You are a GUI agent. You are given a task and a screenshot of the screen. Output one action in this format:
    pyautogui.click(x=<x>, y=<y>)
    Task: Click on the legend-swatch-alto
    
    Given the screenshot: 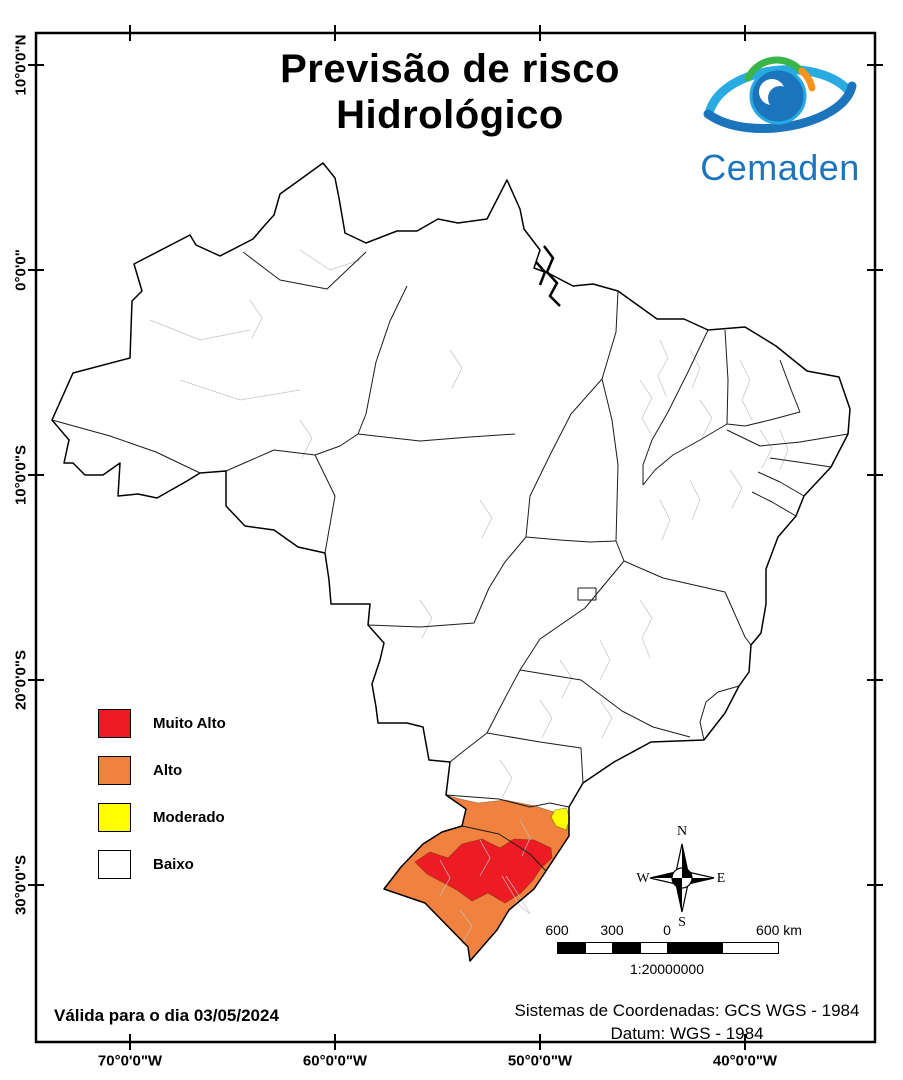 What is the action you would take?
    pyautogui.click(x=114, y=770)
    